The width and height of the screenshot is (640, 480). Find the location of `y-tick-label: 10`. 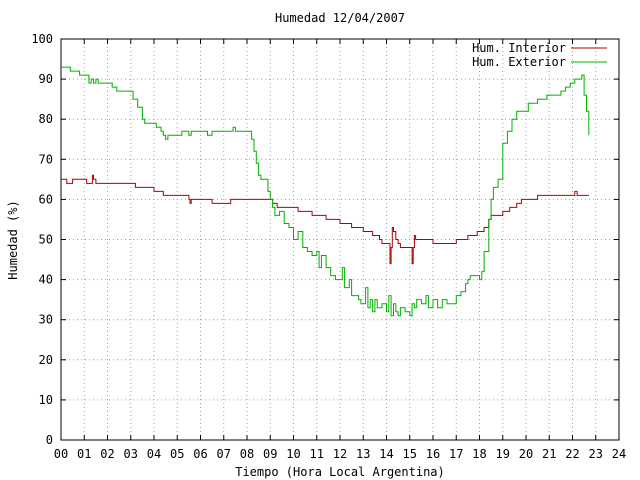

y-tick-label: 10 is located at coordinates (46, 400).